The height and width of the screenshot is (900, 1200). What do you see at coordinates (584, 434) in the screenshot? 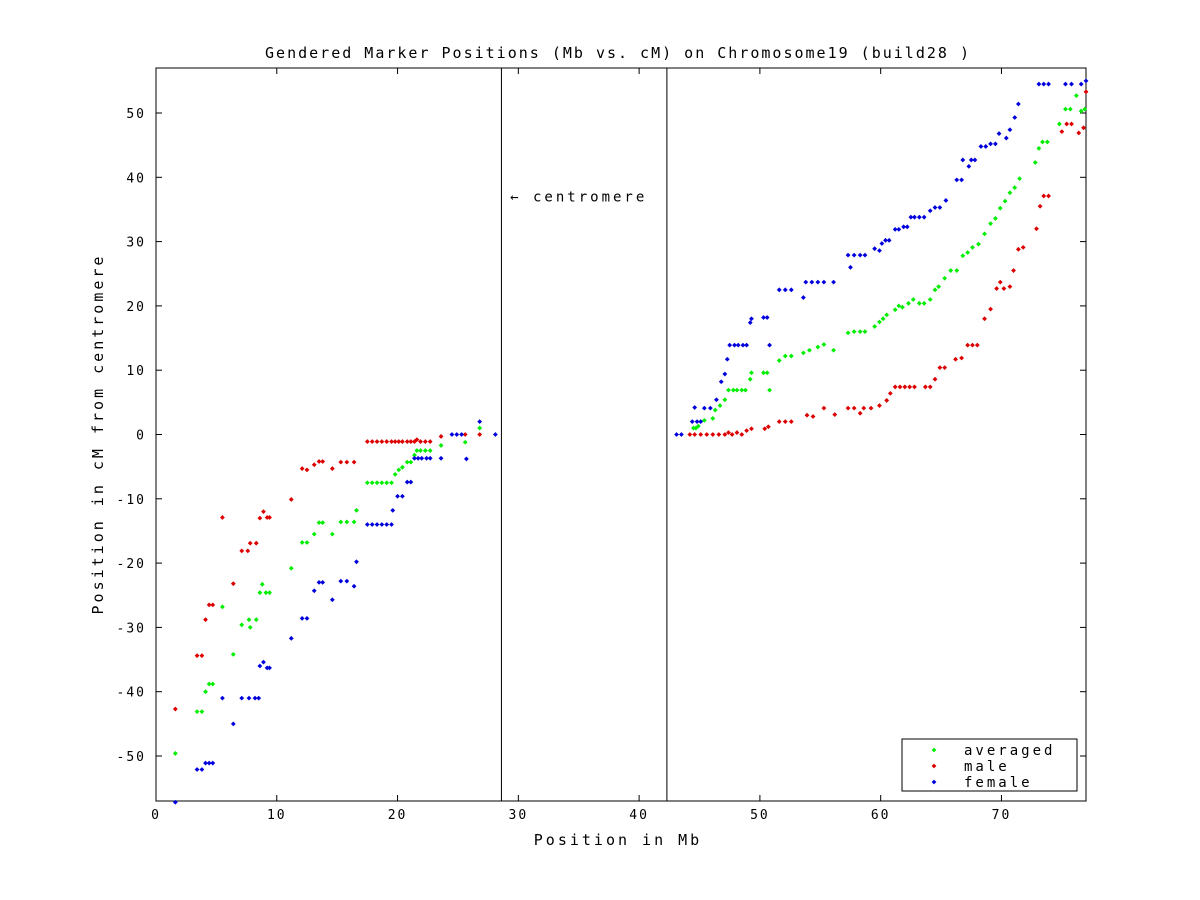
I see `centromere-boundaries` at bounding box center [584, 434].